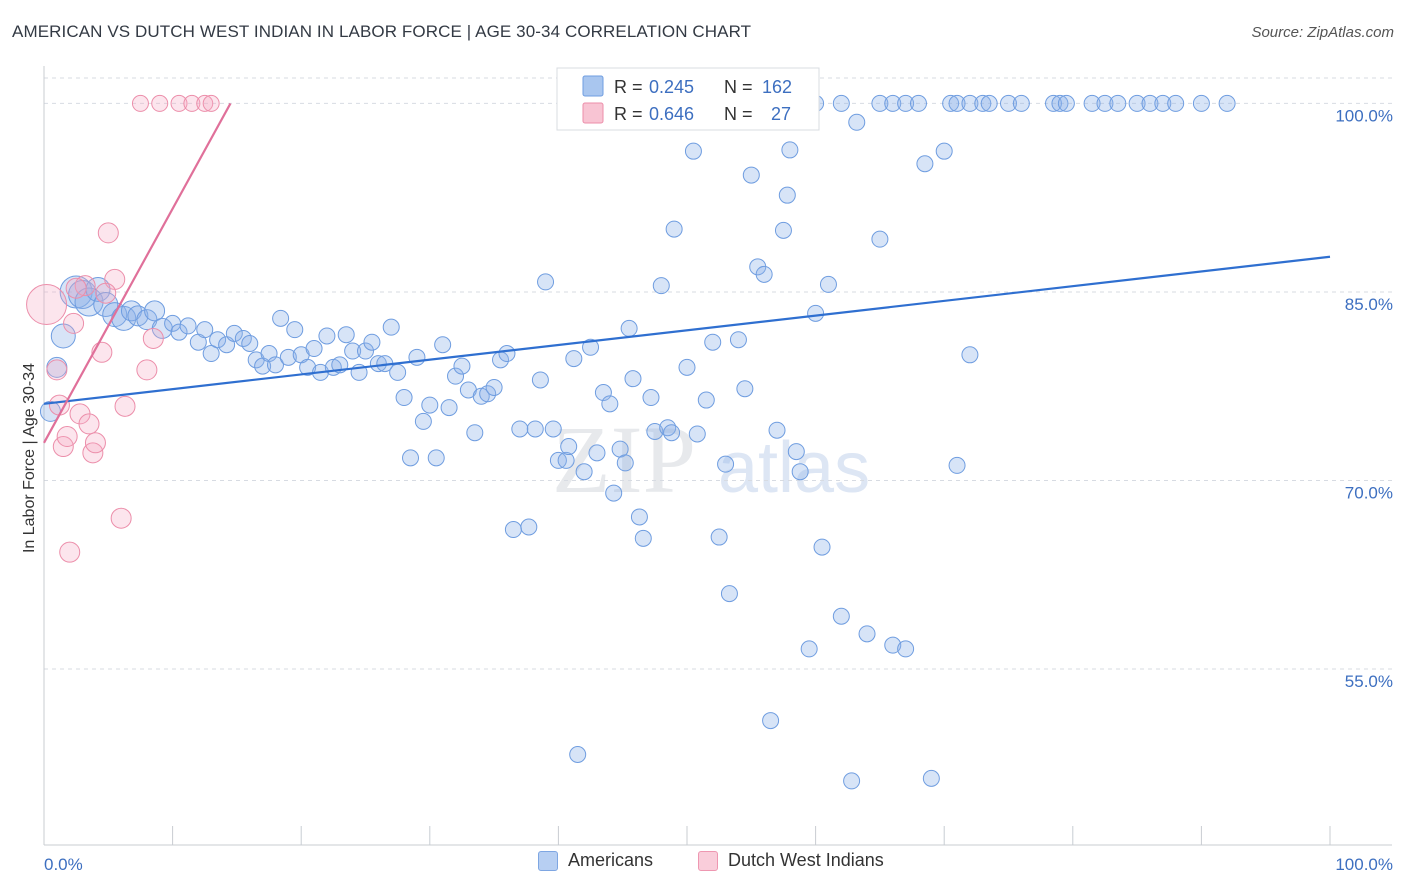 This screenshot has width=1406, height=892. What do you see at coordinates (791, 860) in the screenshot?
I see `series-legend-dutch-west-indians: Dutch West Indians` at bounding box center [791, 860].